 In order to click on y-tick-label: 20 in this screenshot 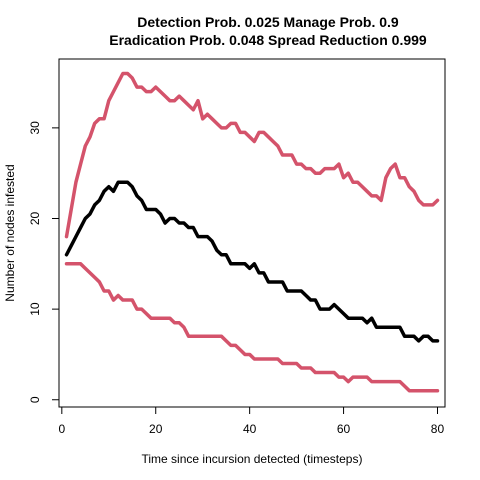, I will do `click(35, 219)`.